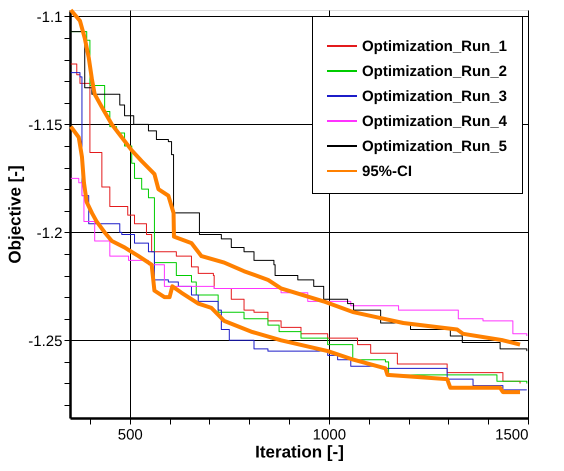 The image size is (564, 471). What do you see at coordinates (435, 121) in the screenshot?
I see `legend-label: Optimization_Run_4` at bounding box center [435, 121].